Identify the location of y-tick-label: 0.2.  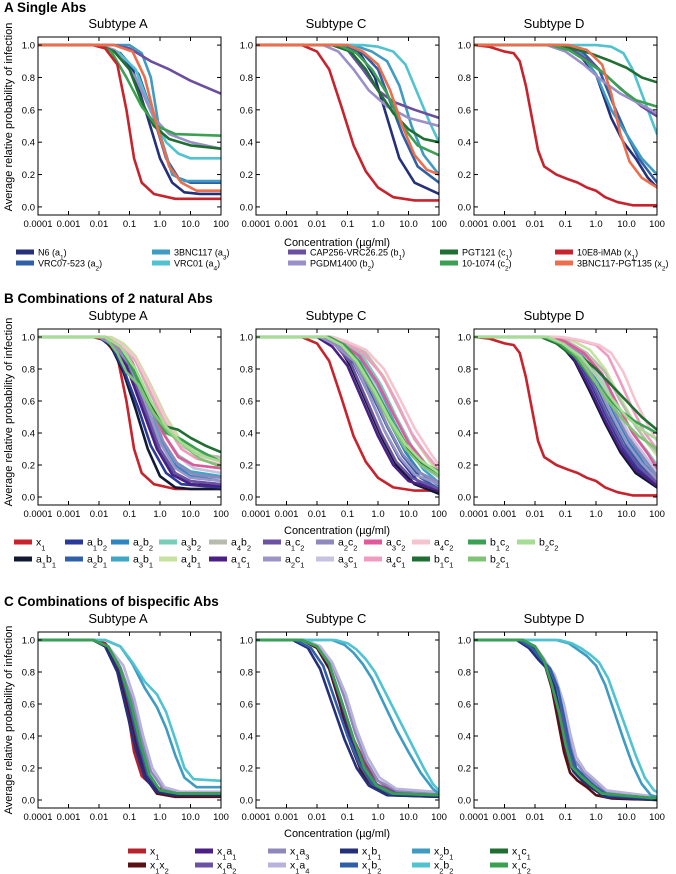
(28, 175).